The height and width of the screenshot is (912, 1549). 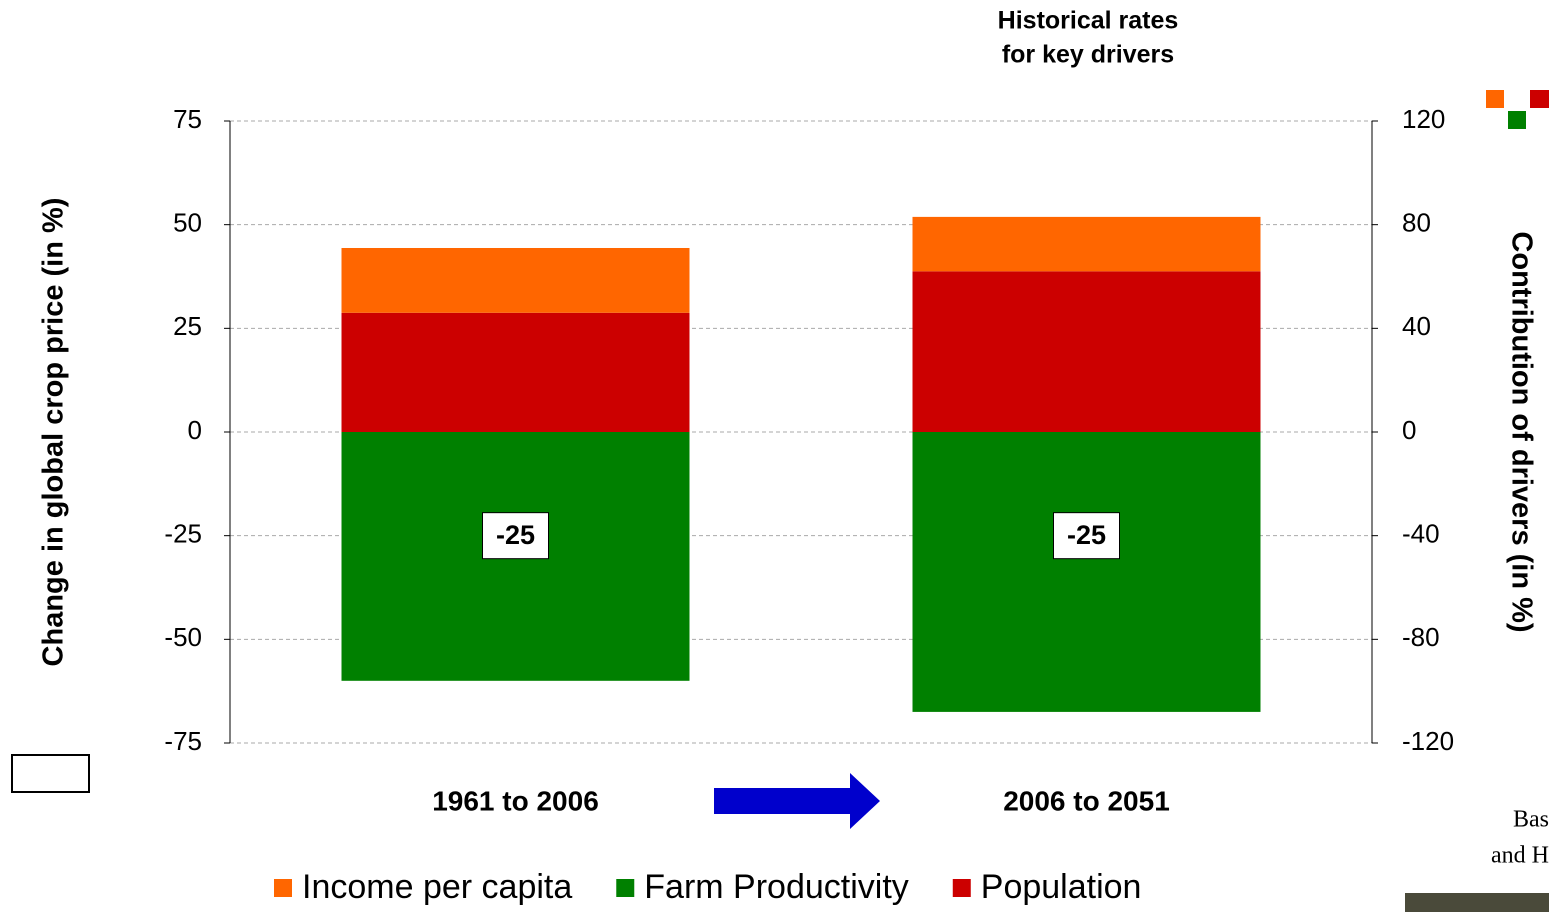 What do you see at coordinates (797, 801) in the screenshot?
I see `arrow` at bounding box center [797, 801].